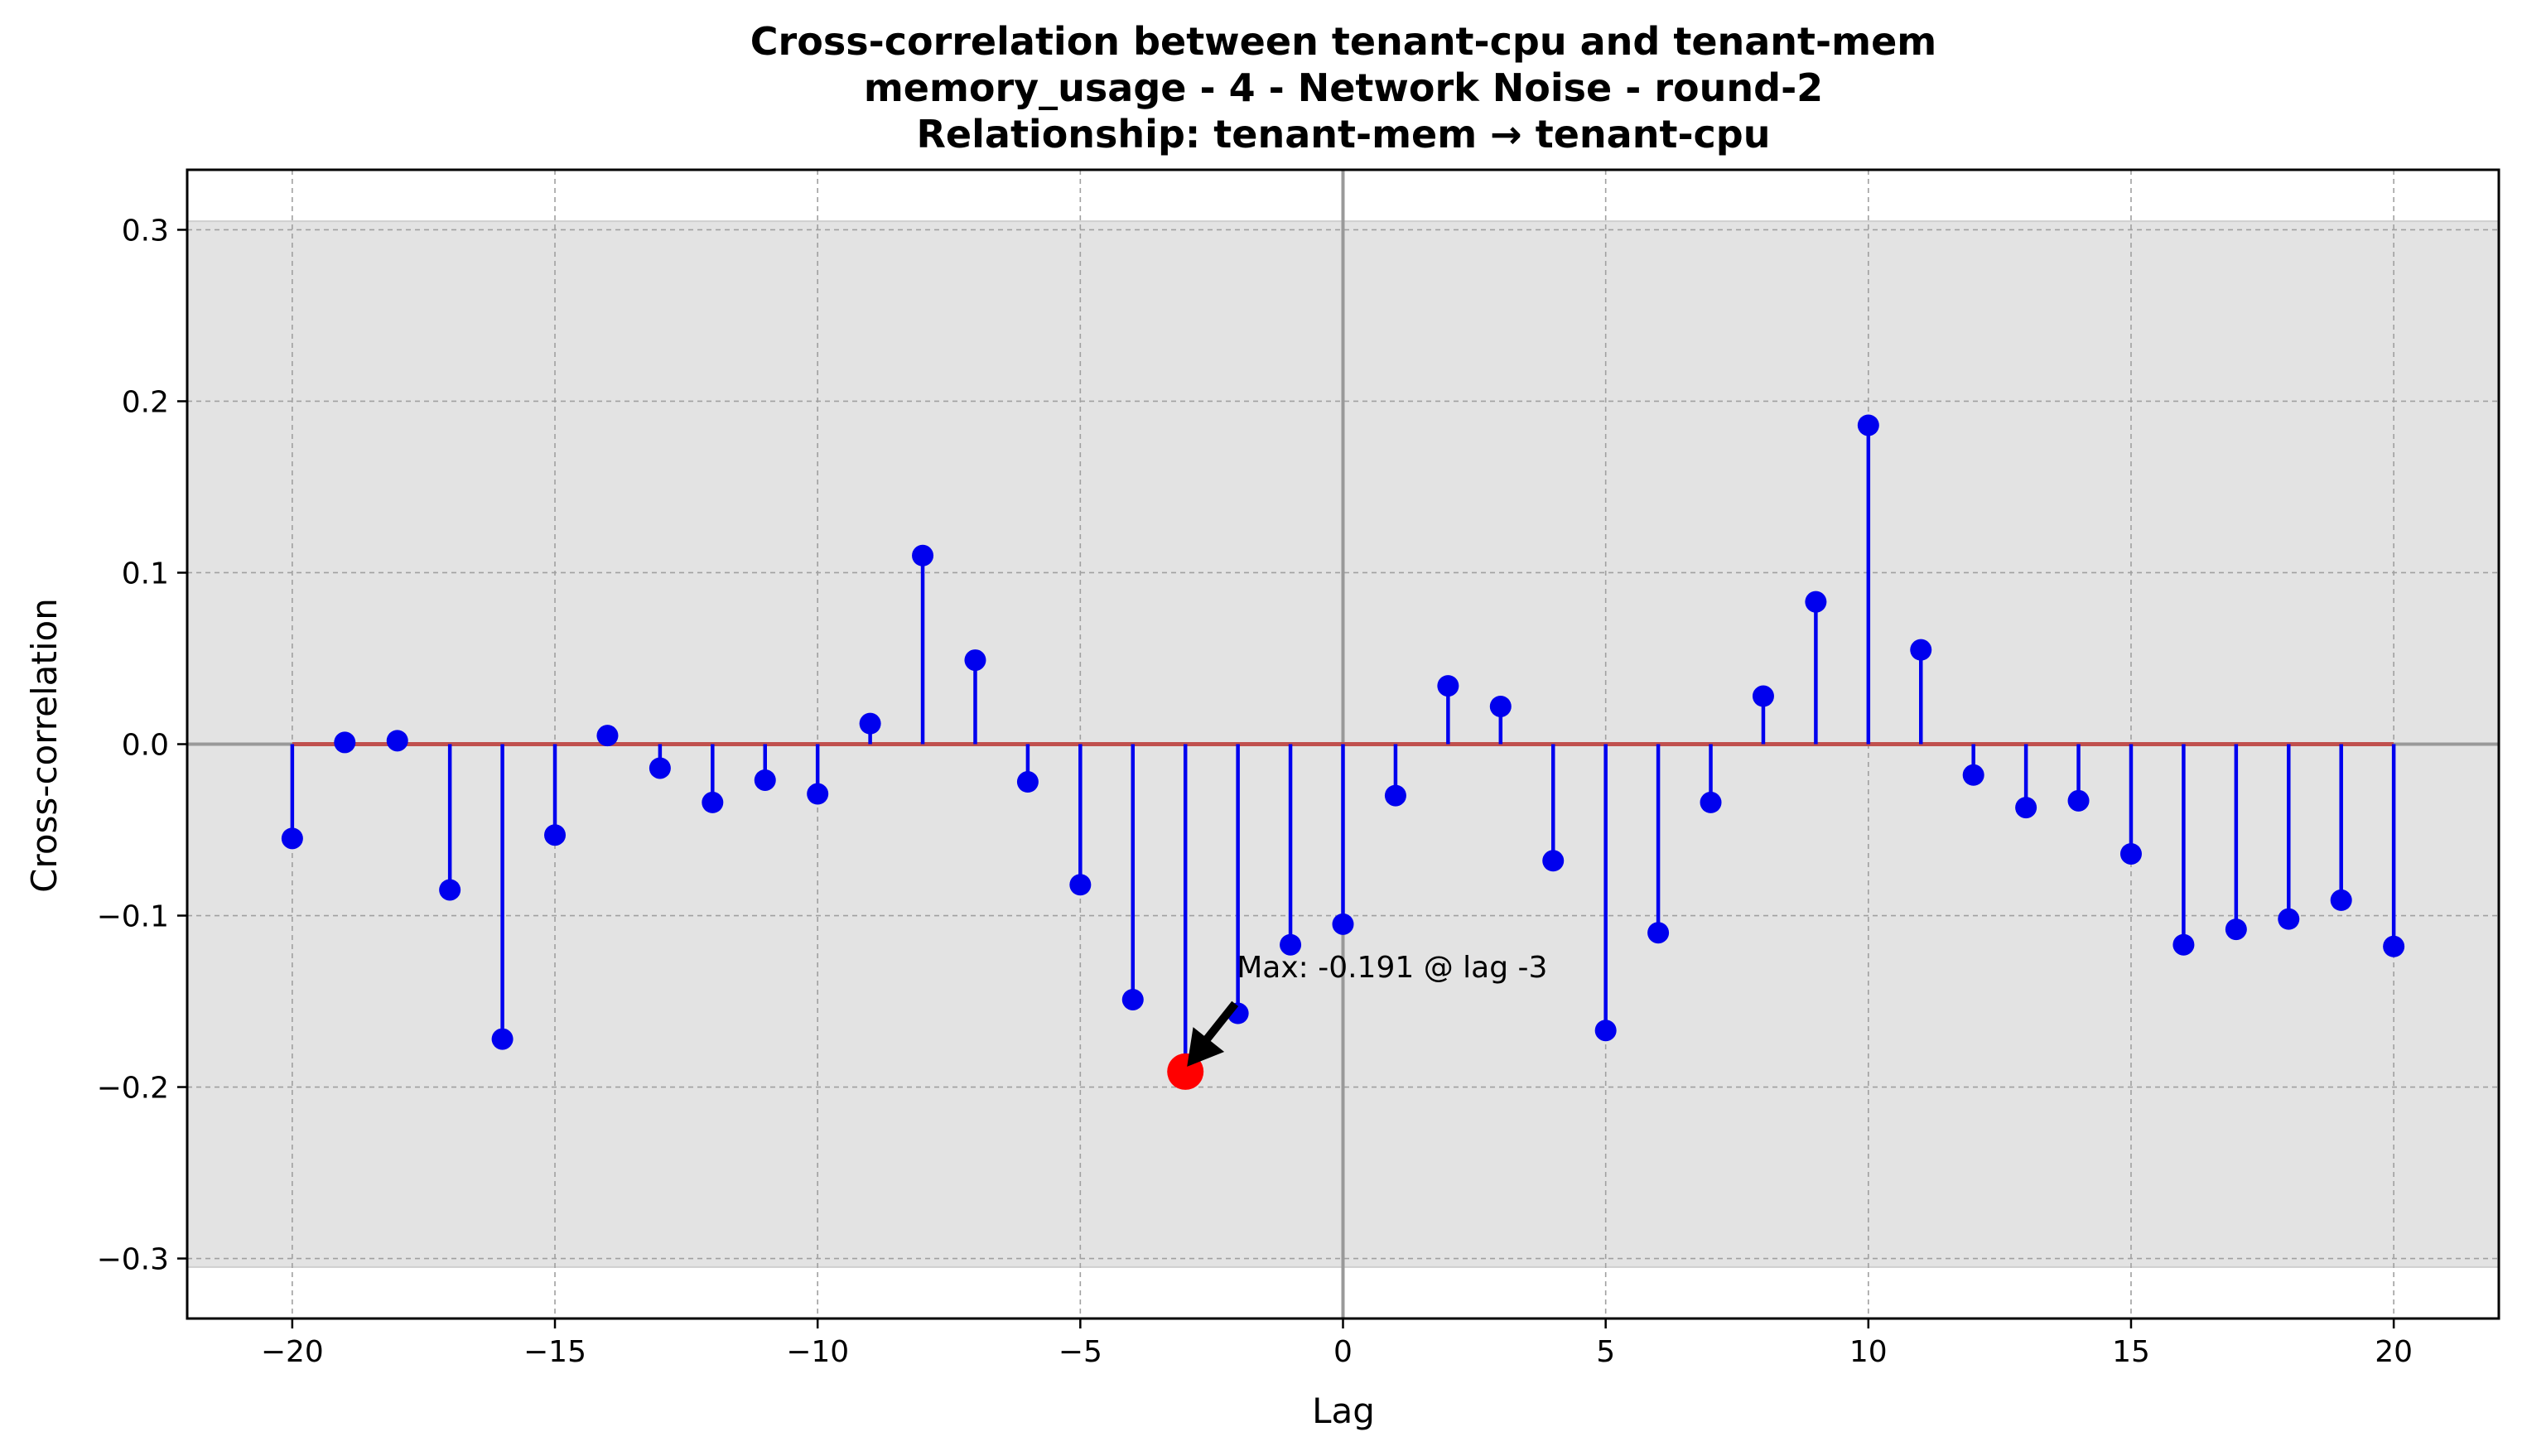  I want to click on y-tick-label: −0.1, so click(133, 917).